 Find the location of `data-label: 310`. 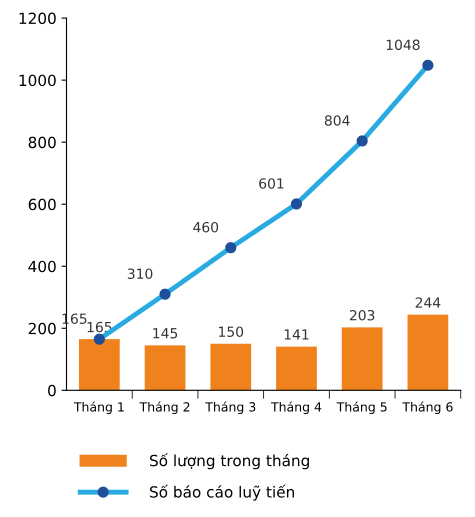

data-label: 310 is located at coordinates (140, 273).